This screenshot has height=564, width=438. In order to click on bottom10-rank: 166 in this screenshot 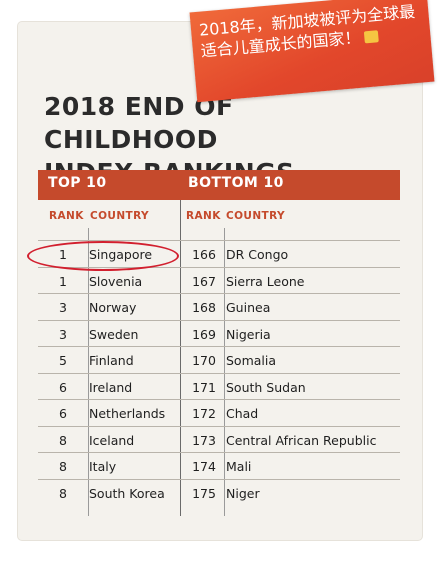, I will do `click(204, 254)`.